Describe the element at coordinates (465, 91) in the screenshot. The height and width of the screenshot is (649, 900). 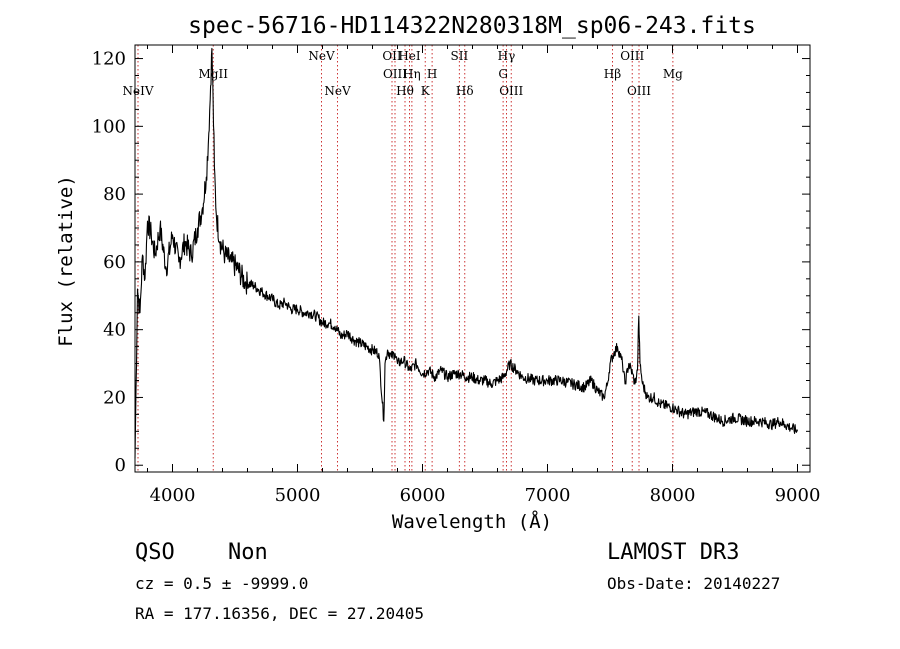
I see `line-label: Hδ` at that location.